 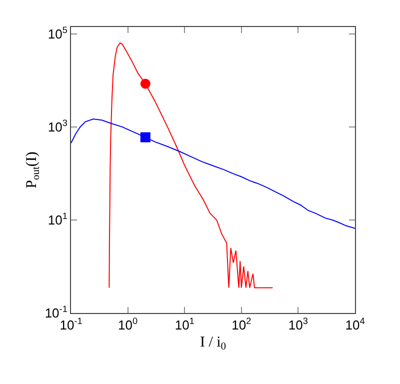 What do you see at coordinates (58, 126) in the screenshot?
I see `y-tick-label: 10$^{3}$` at bounding box center [58, 126].